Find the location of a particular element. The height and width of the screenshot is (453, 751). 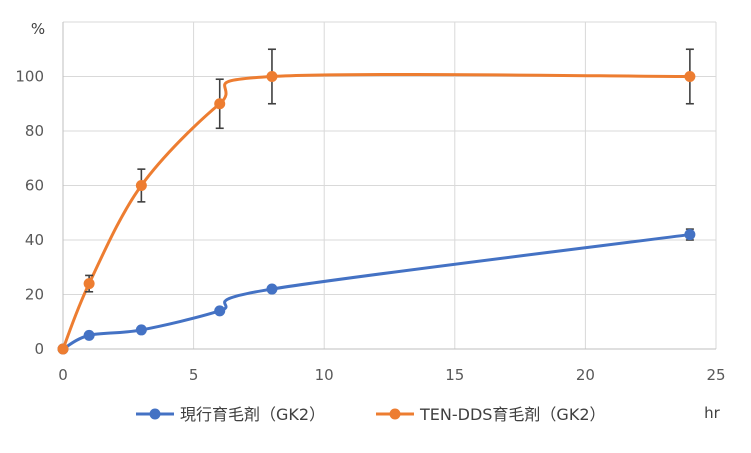

y-tick-label: 20 is located at coordinates (34, 295).